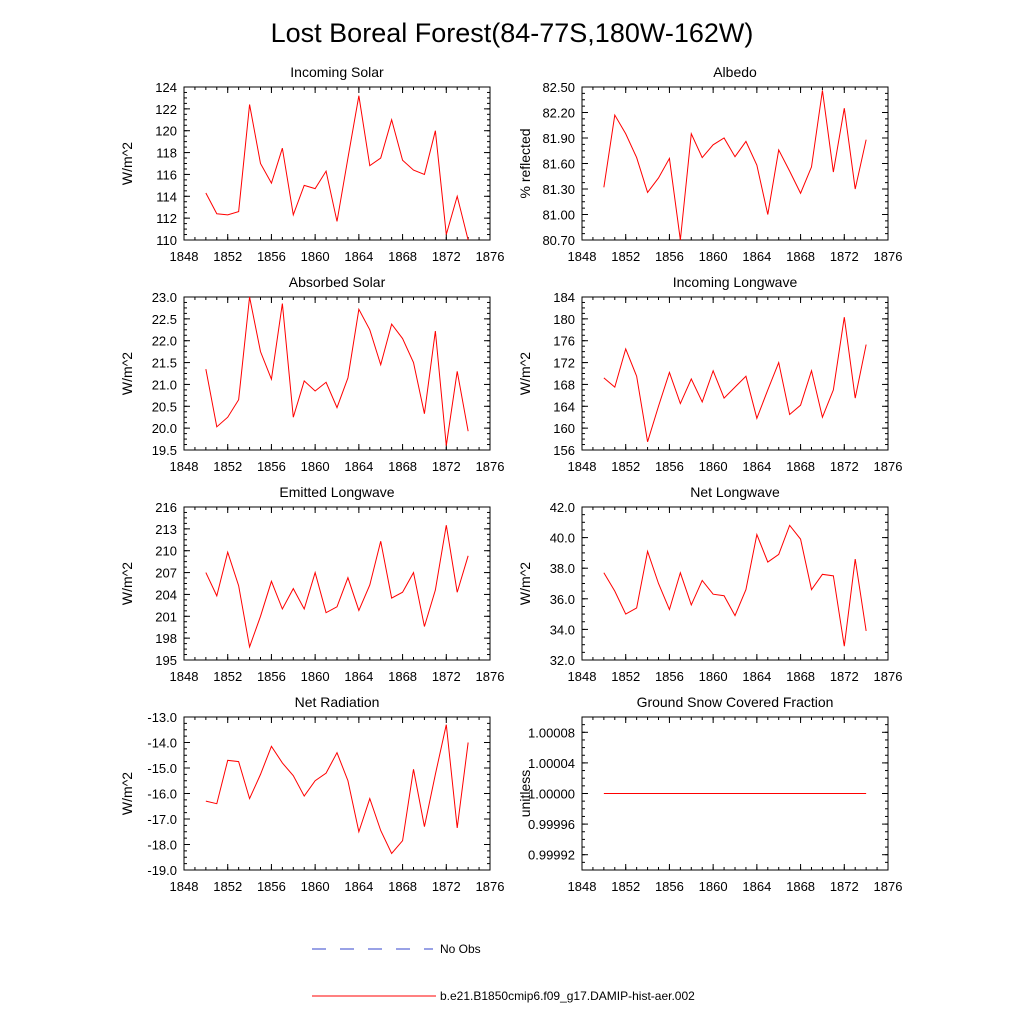  Describe the element at coordinates (162, 768) in the screenshot. I see `y-tick-label: -15.0` at that location.